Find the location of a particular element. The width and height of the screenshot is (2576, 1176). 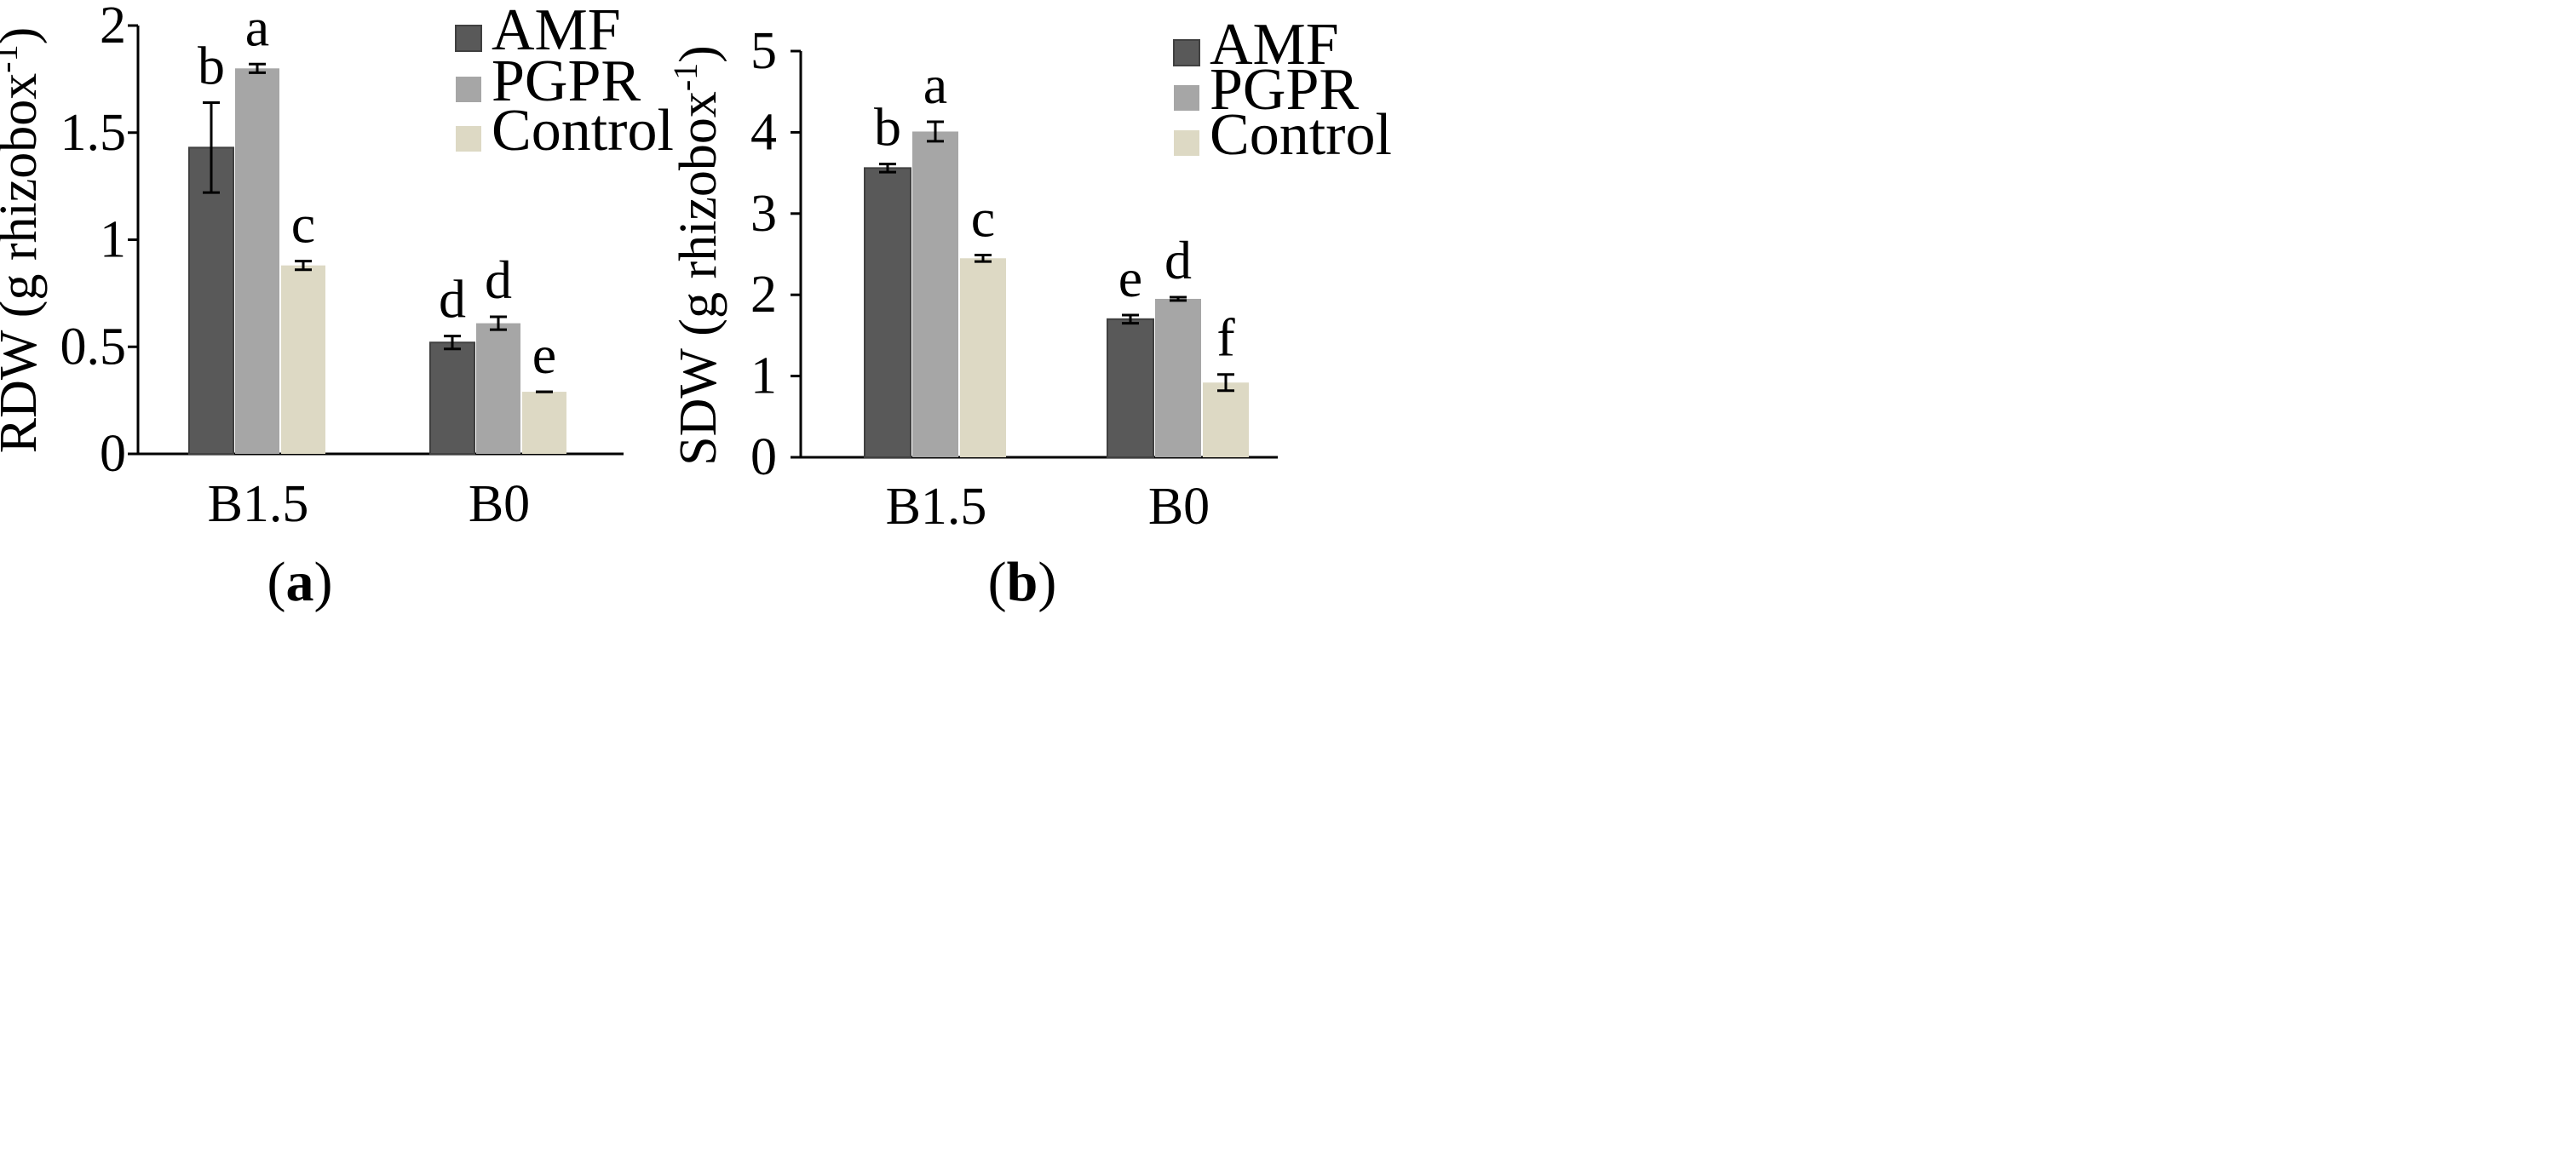

y-tick-label: 0.5 is located at coordinates (94, 347).